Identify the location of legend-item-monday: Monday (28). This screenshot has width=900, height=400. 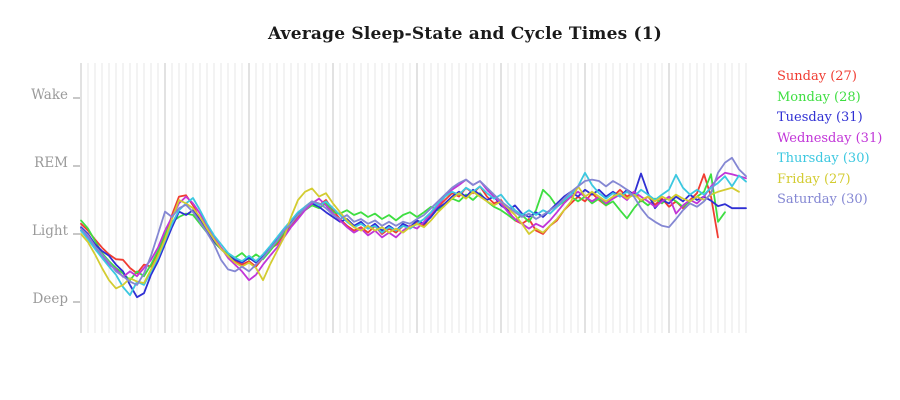
(819, 97).